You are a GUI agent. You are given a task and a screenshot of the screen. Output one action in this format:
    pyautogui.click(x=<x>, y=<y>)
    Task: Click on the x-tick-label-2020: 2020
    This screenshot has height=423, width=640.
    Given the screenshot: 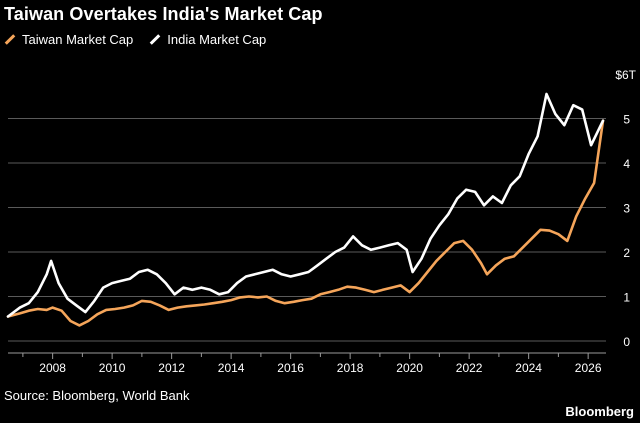 What is the action you would take?
    pyautogui.click(x=409, y=368)
    